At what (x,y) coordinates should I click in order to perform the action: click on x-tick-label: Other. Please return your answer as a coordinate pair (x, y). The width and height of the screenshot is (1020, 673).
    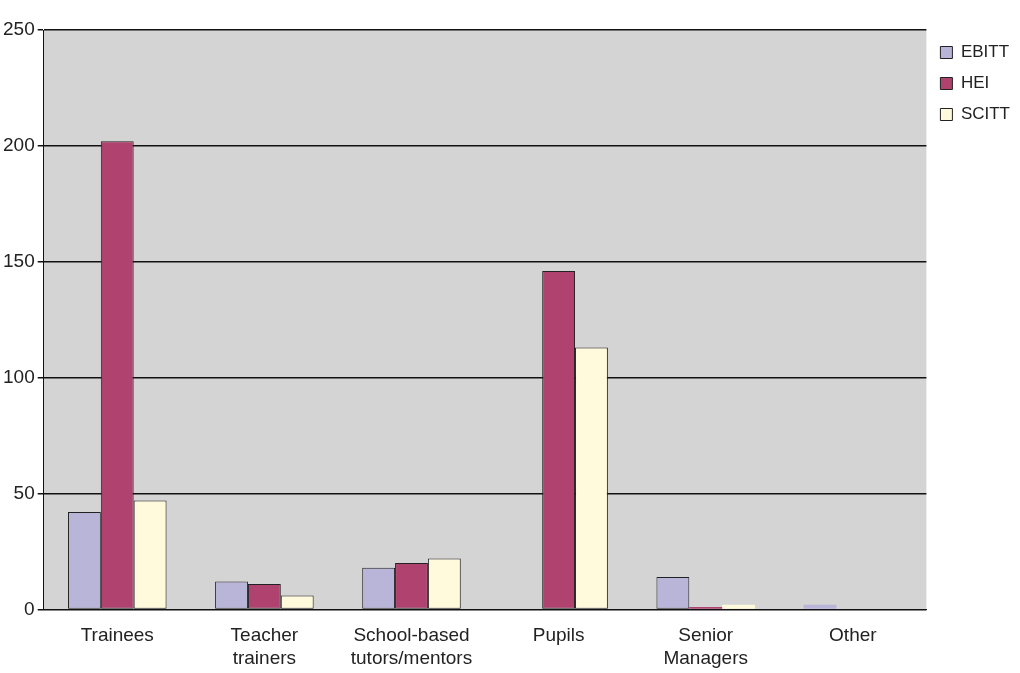
    Looking at the image, I should click on (853, 635).